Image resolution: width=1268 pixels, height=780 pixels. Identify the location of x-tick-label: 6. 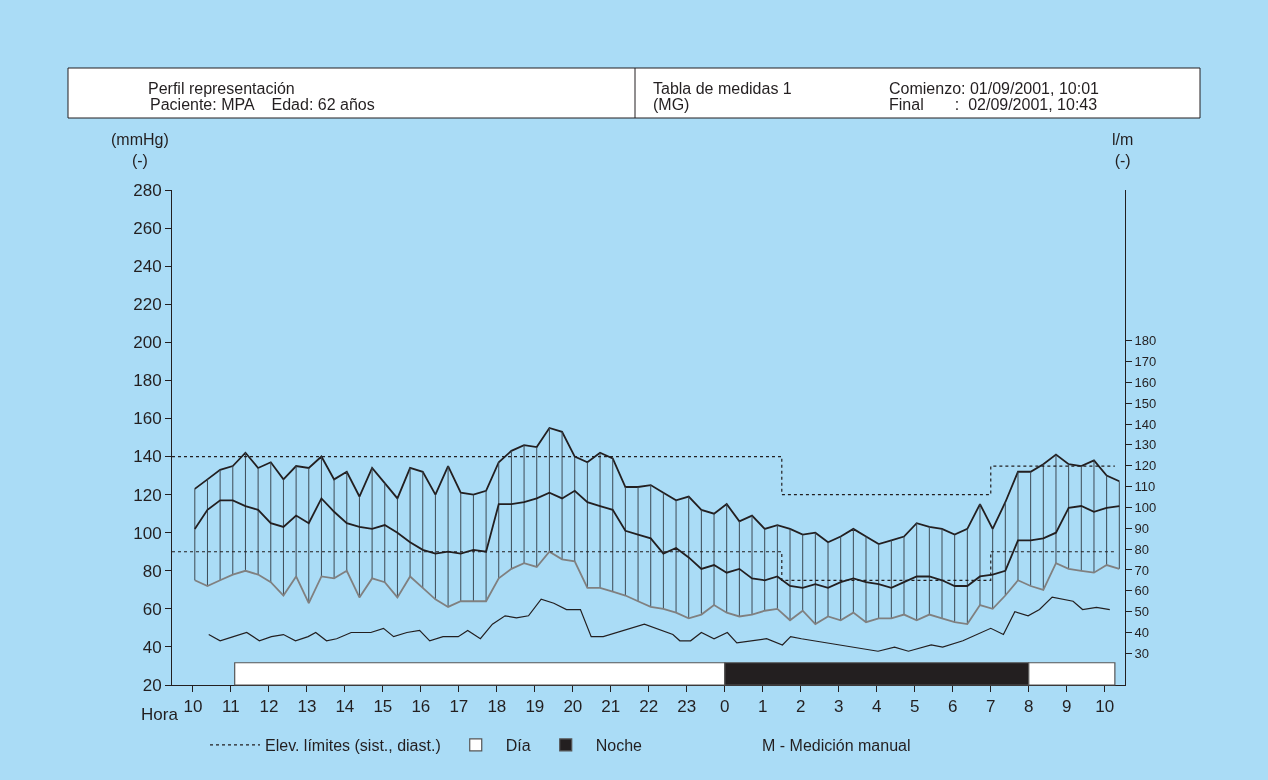
(953, 707).